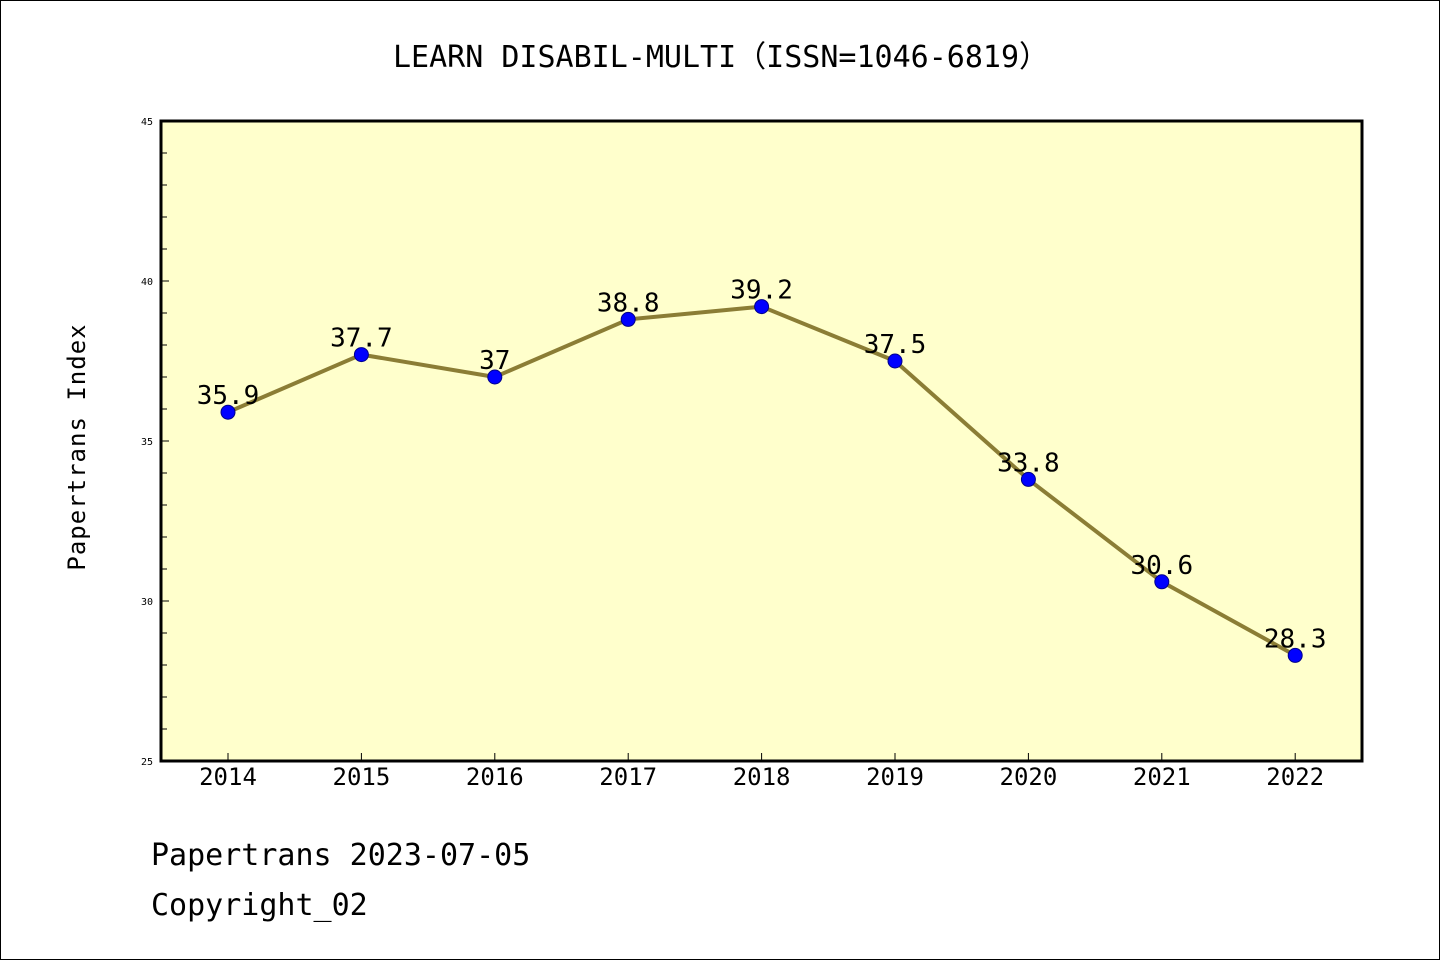 This screenshot has height=961, width=1440. I want to click on y-axis: 25 30 35 40 45, so click(155, 442).